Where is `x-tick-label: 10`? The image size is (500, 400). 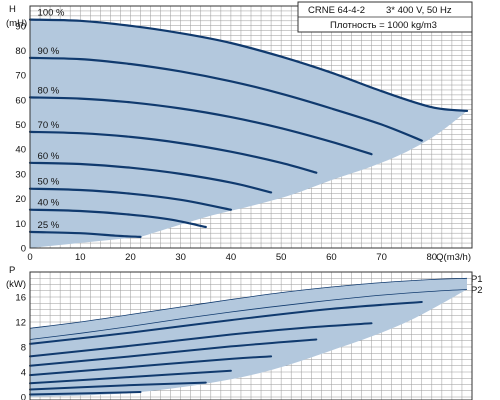
x-tick-label: 10 is located at coordinates (80, 257).